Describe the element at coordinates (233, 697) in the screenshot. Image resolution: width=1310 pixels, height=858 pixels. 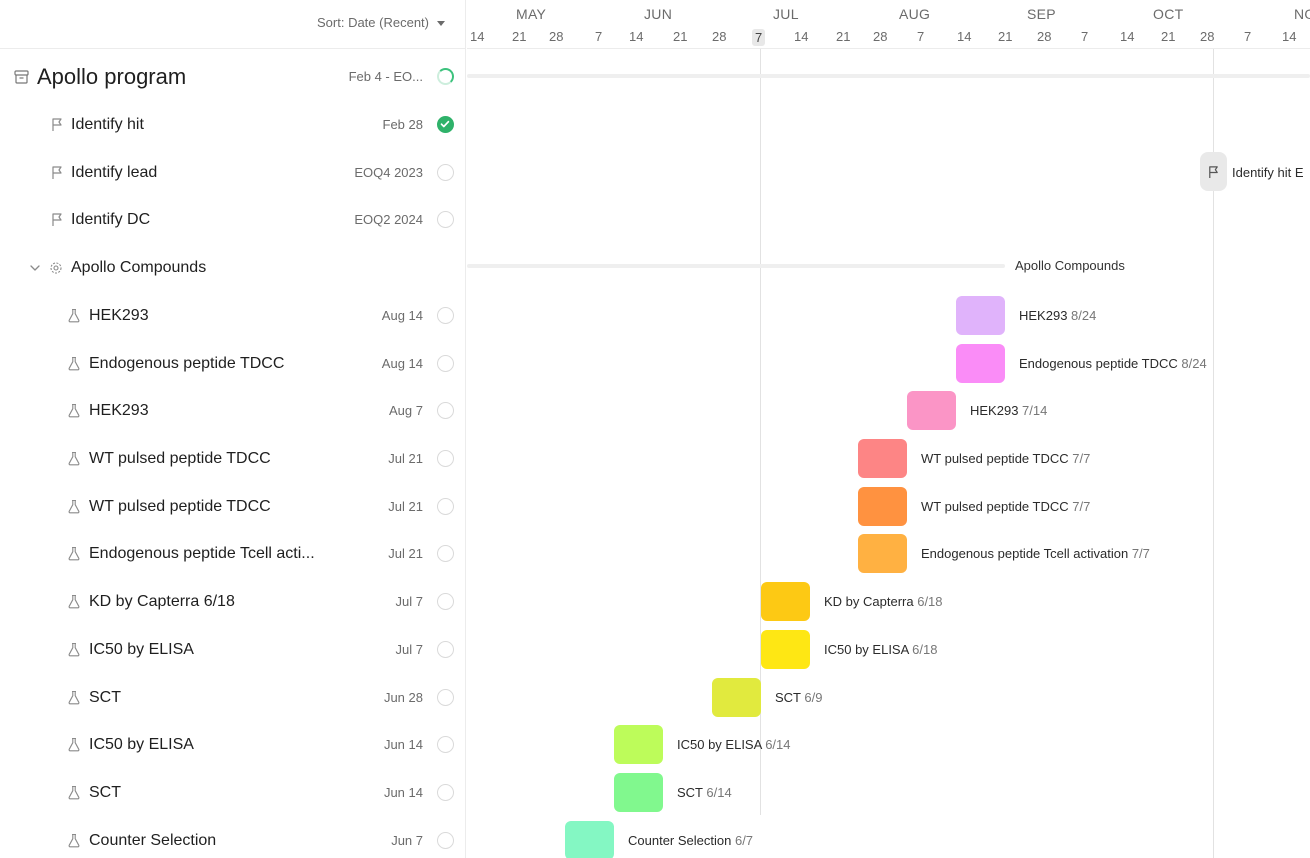
I see `task-row: SCT Jun 28` at that location.